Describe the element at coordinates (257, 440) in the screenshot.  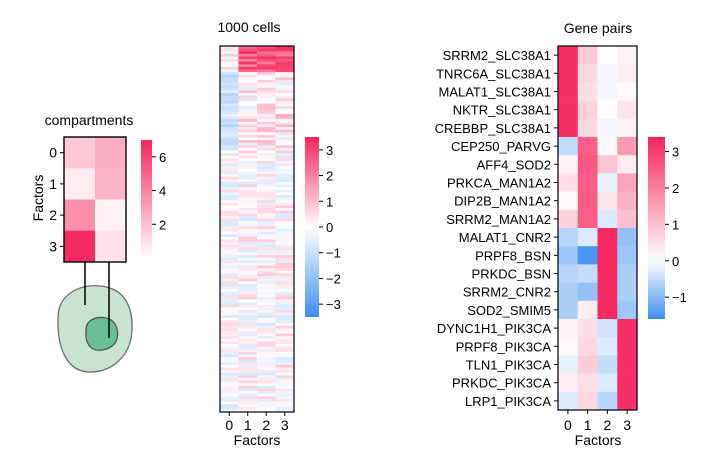
I see `cells-xlabel: Factors` at that location.